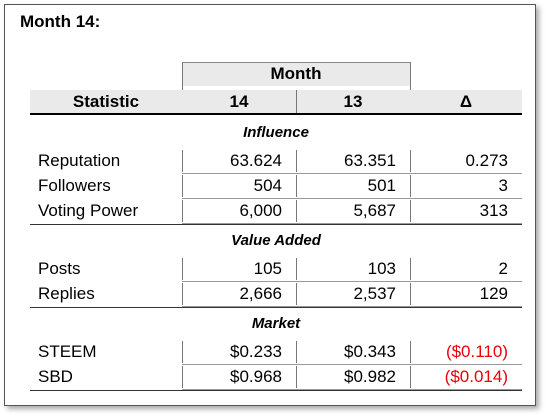 Image resolution: width=546 pixels, height=416 pixels. Describe the element at coordinates (239, 101) in the screenshot. I see `column-header: 14` at that location.